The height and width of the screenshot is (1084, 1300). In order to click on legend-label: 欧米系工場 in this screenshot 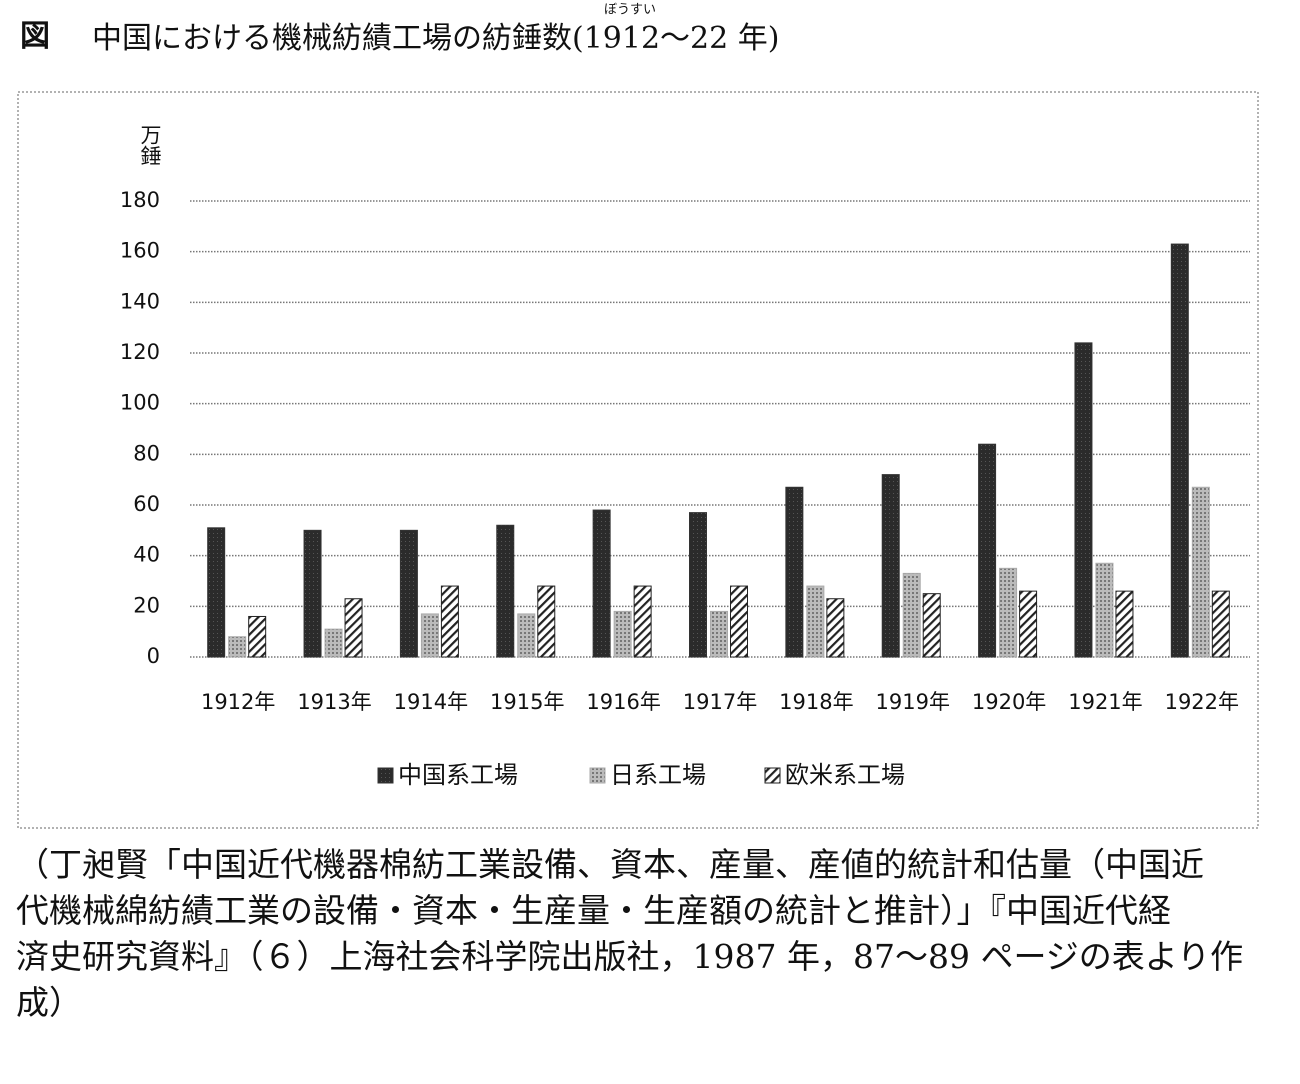, I will do `click(845, 775)`.